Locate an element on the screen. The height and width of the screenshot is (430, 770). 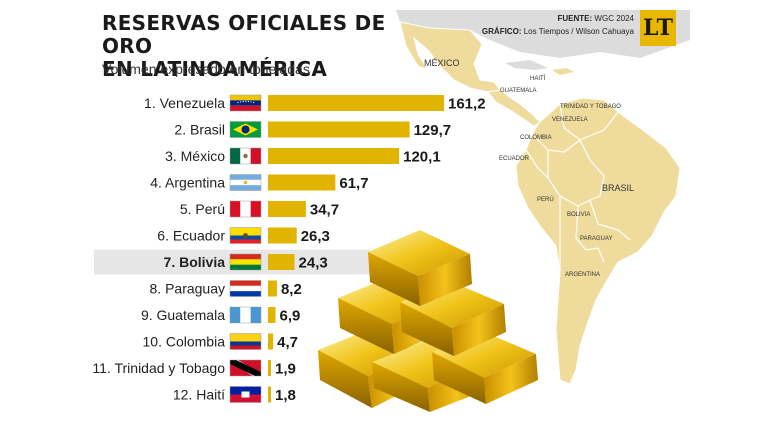
chart-subtitle: Volumen expresado en toneladas is located at coordinates (206, 69).